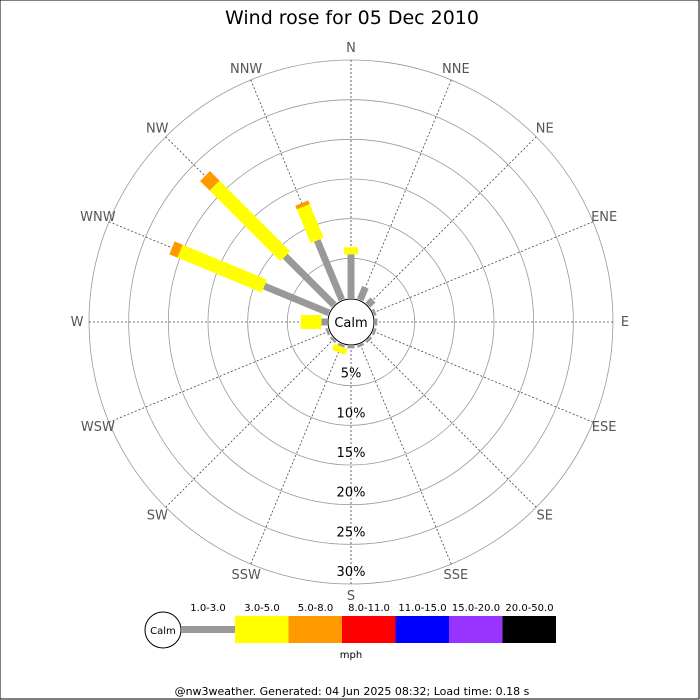  I want to click on legend-label-3: 5.0-8.0, so click(315, 608).